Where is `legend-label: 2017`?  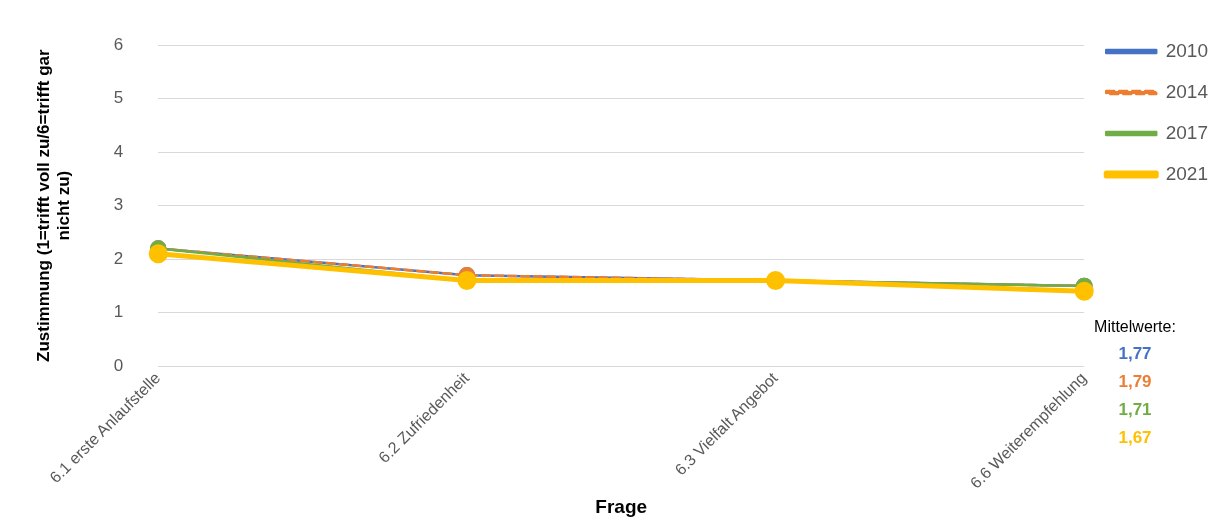
legend-label: 2017 is located at coordinates (1187, 132).